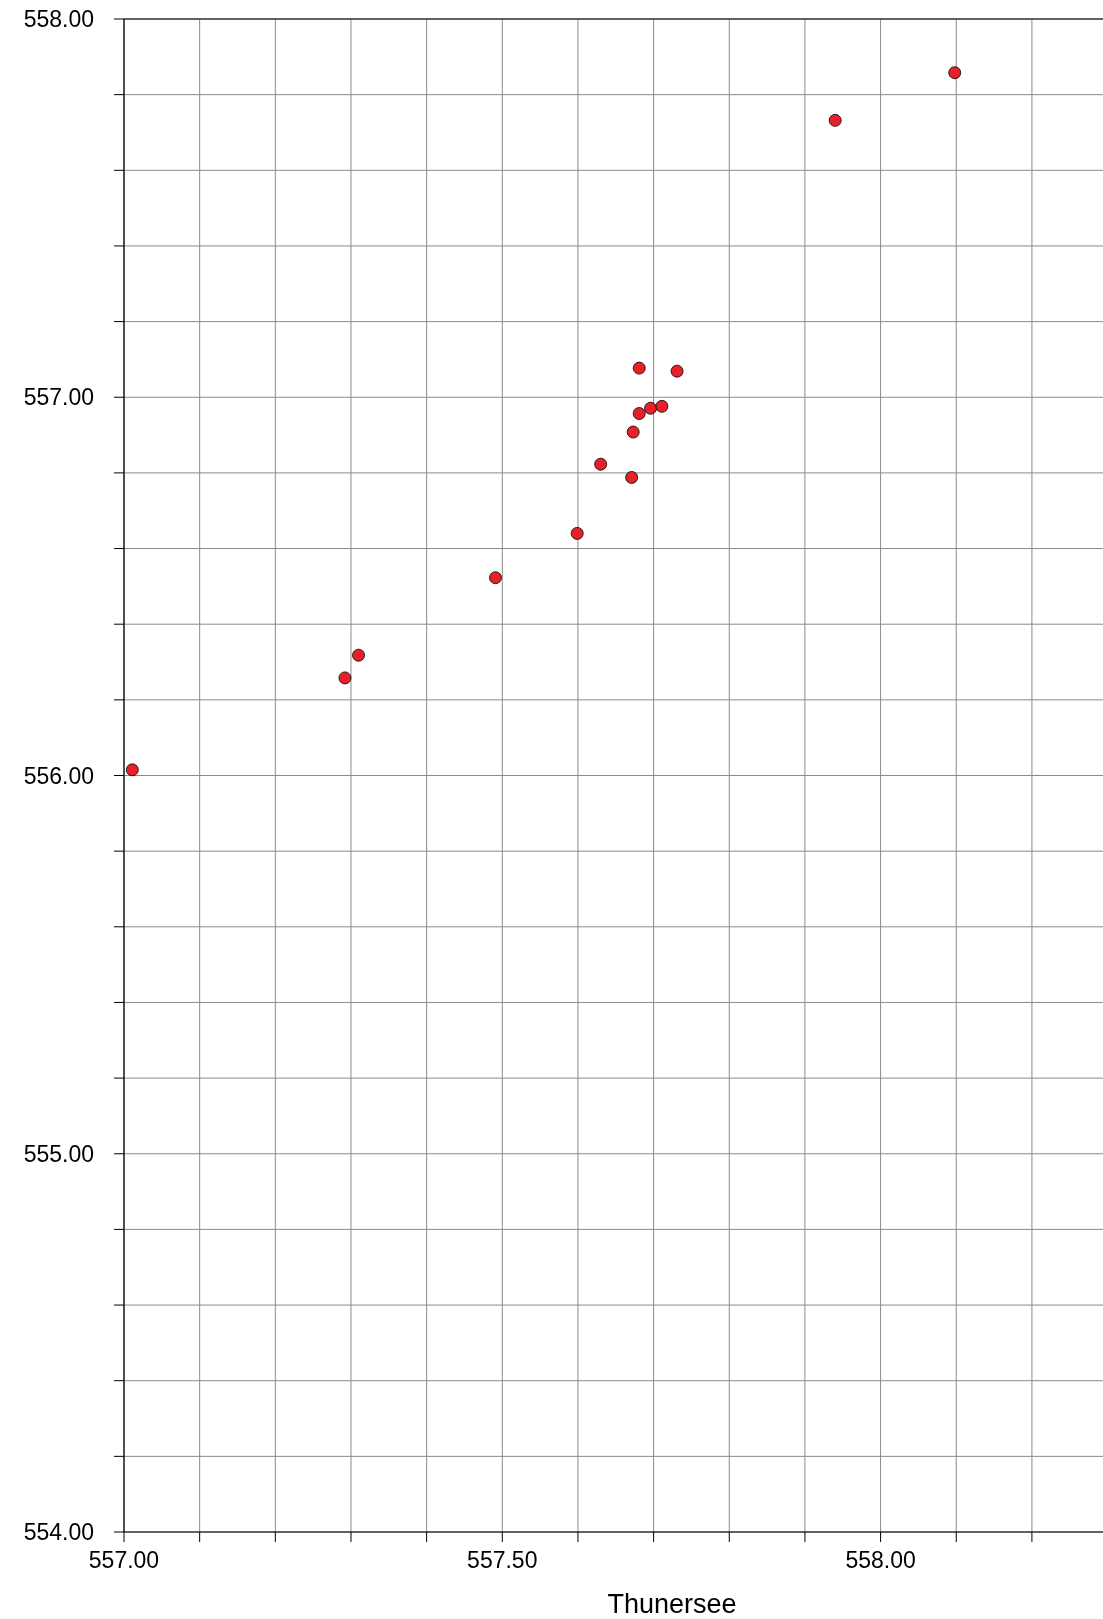 The image size is (1103, 1619). I want to click on x-tick-label: 557.00, so click(124, 1560).